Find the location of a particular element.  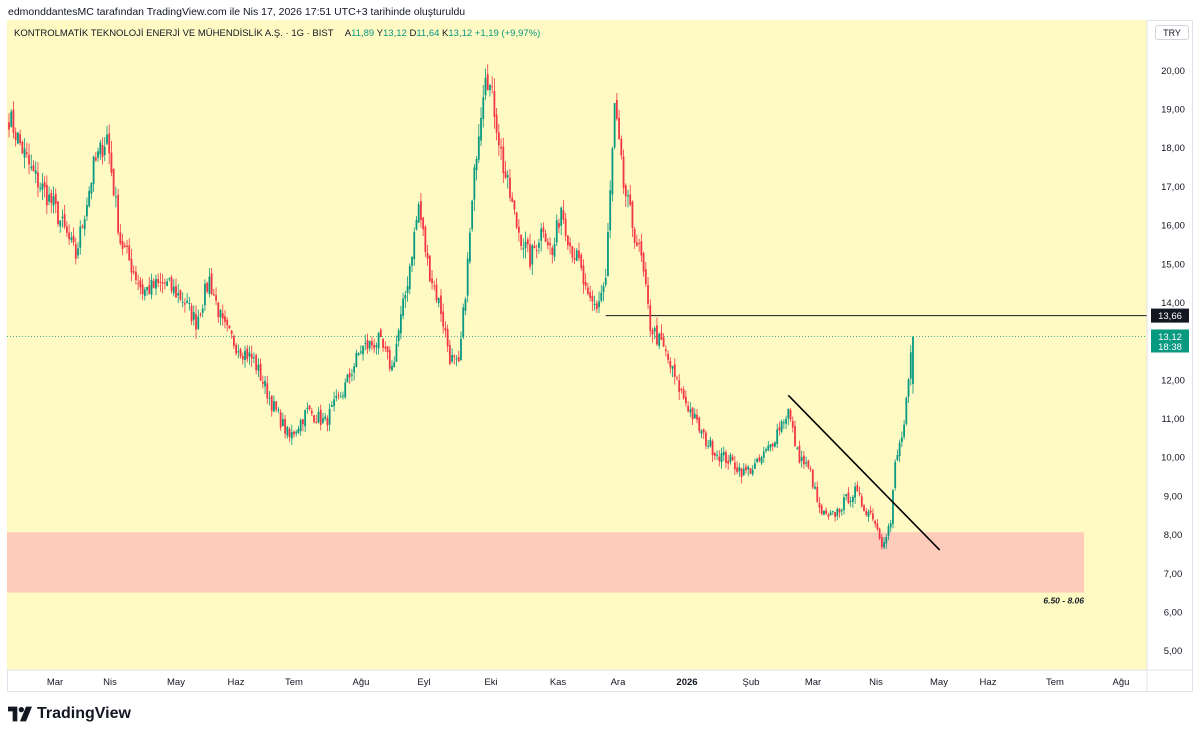

price-tick-label: 12,00 is located at coordinates (1173, 380).